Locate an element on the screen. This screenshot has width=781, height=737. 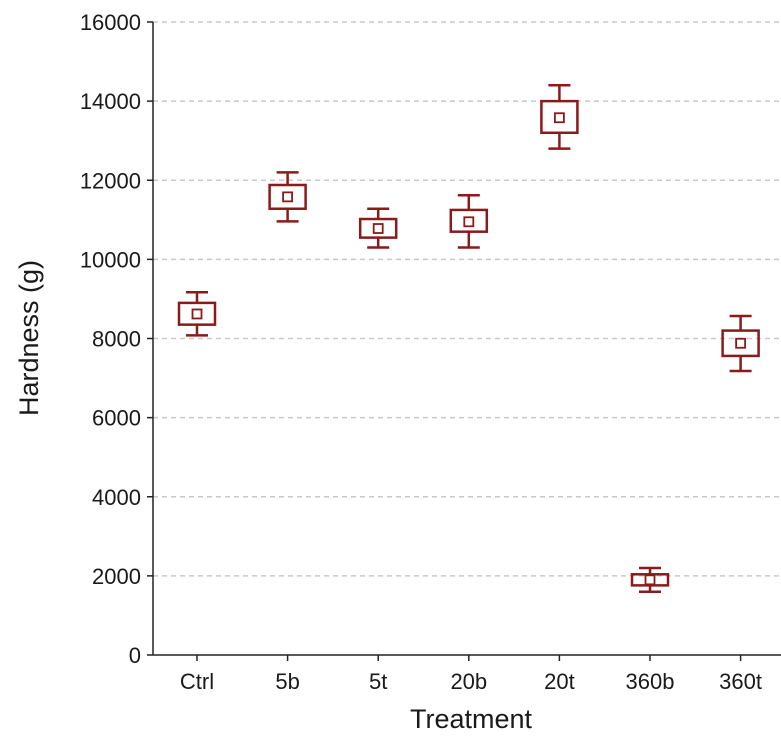
y-axis-label: Hardness (g) is located at coordinates (29, 338).